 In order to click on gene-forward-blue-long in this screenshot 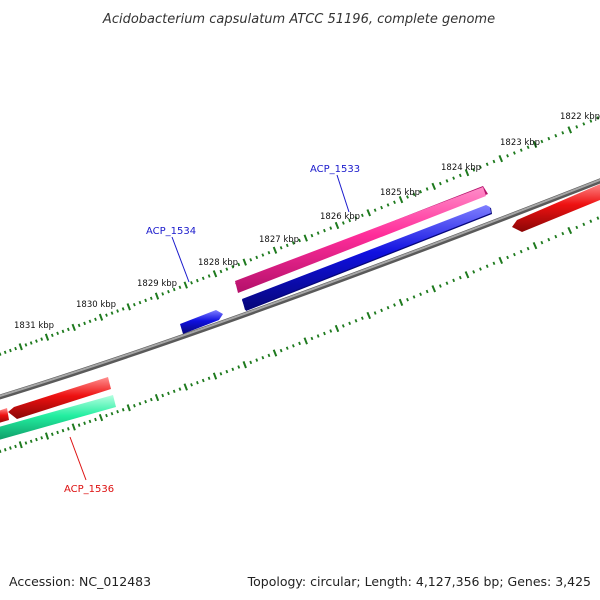, I will do `click(367, 258)`.